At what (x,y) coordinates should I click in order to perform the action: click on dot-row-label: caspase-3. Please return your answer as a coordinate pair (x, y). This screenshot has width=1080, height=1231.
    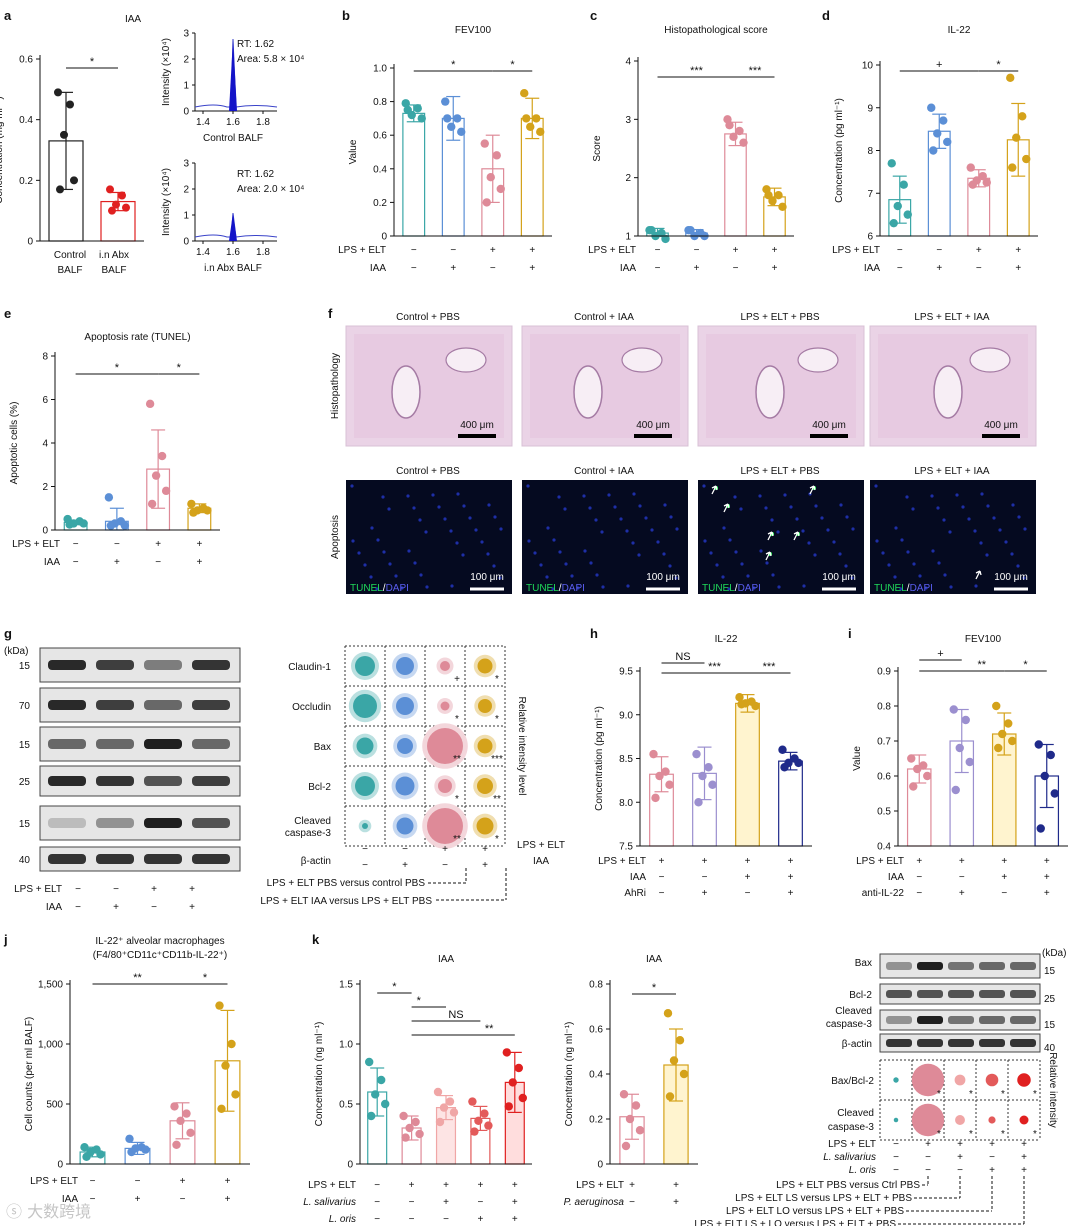
    Looking at the image, I should click on (851, 1127).